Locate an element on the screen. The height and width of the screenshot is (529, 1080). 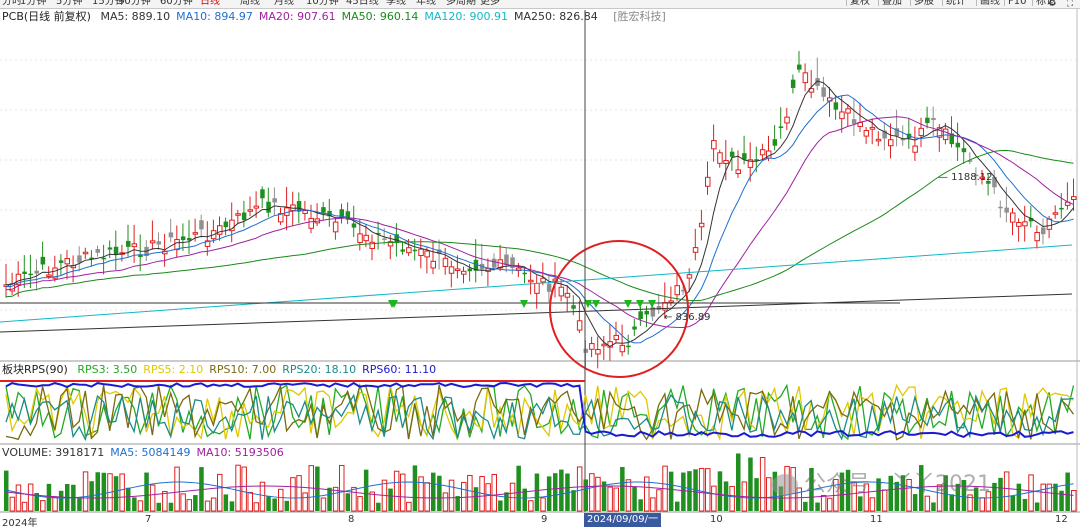
period-tab-4: 30分钟 is located at coordinates (134, 3).